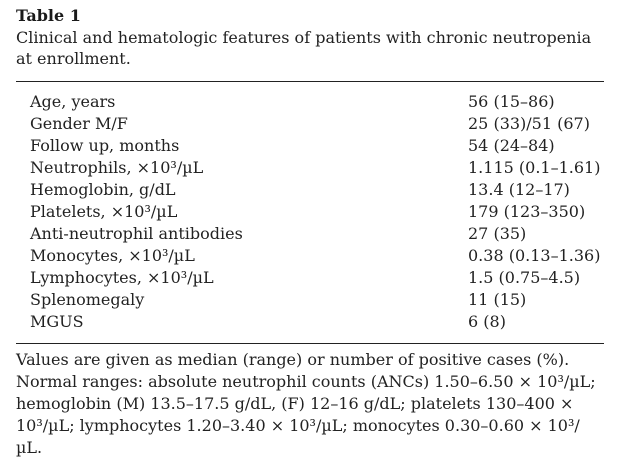 The image size is (618, 461). I want to click on table-row: Follow up, months 54 (24–84), so click(310, 146).